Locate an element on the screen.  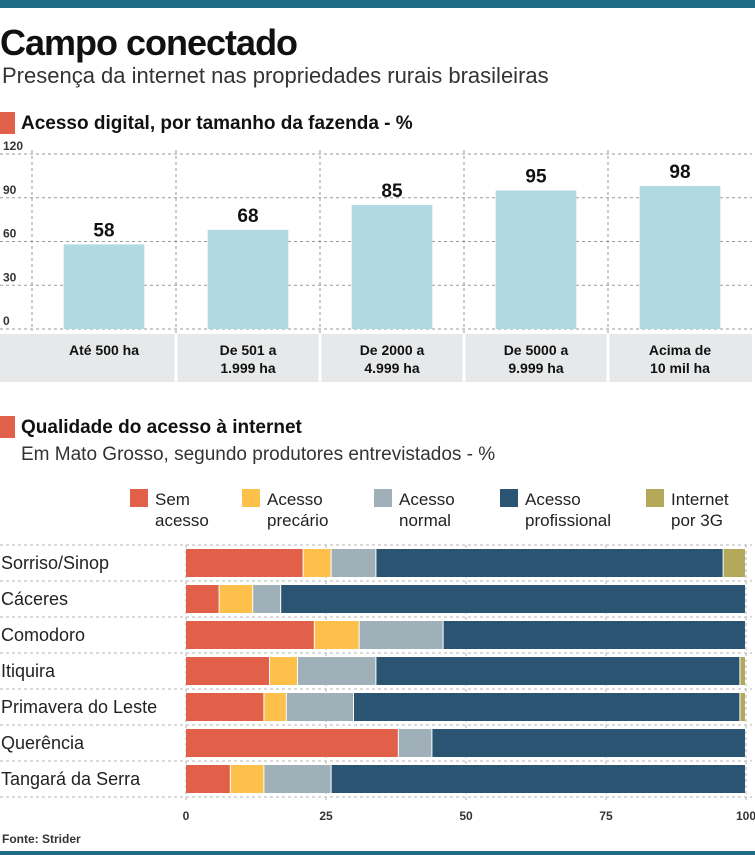
region-label: Sorriso/Sinop is located at coordinates (55, 563).